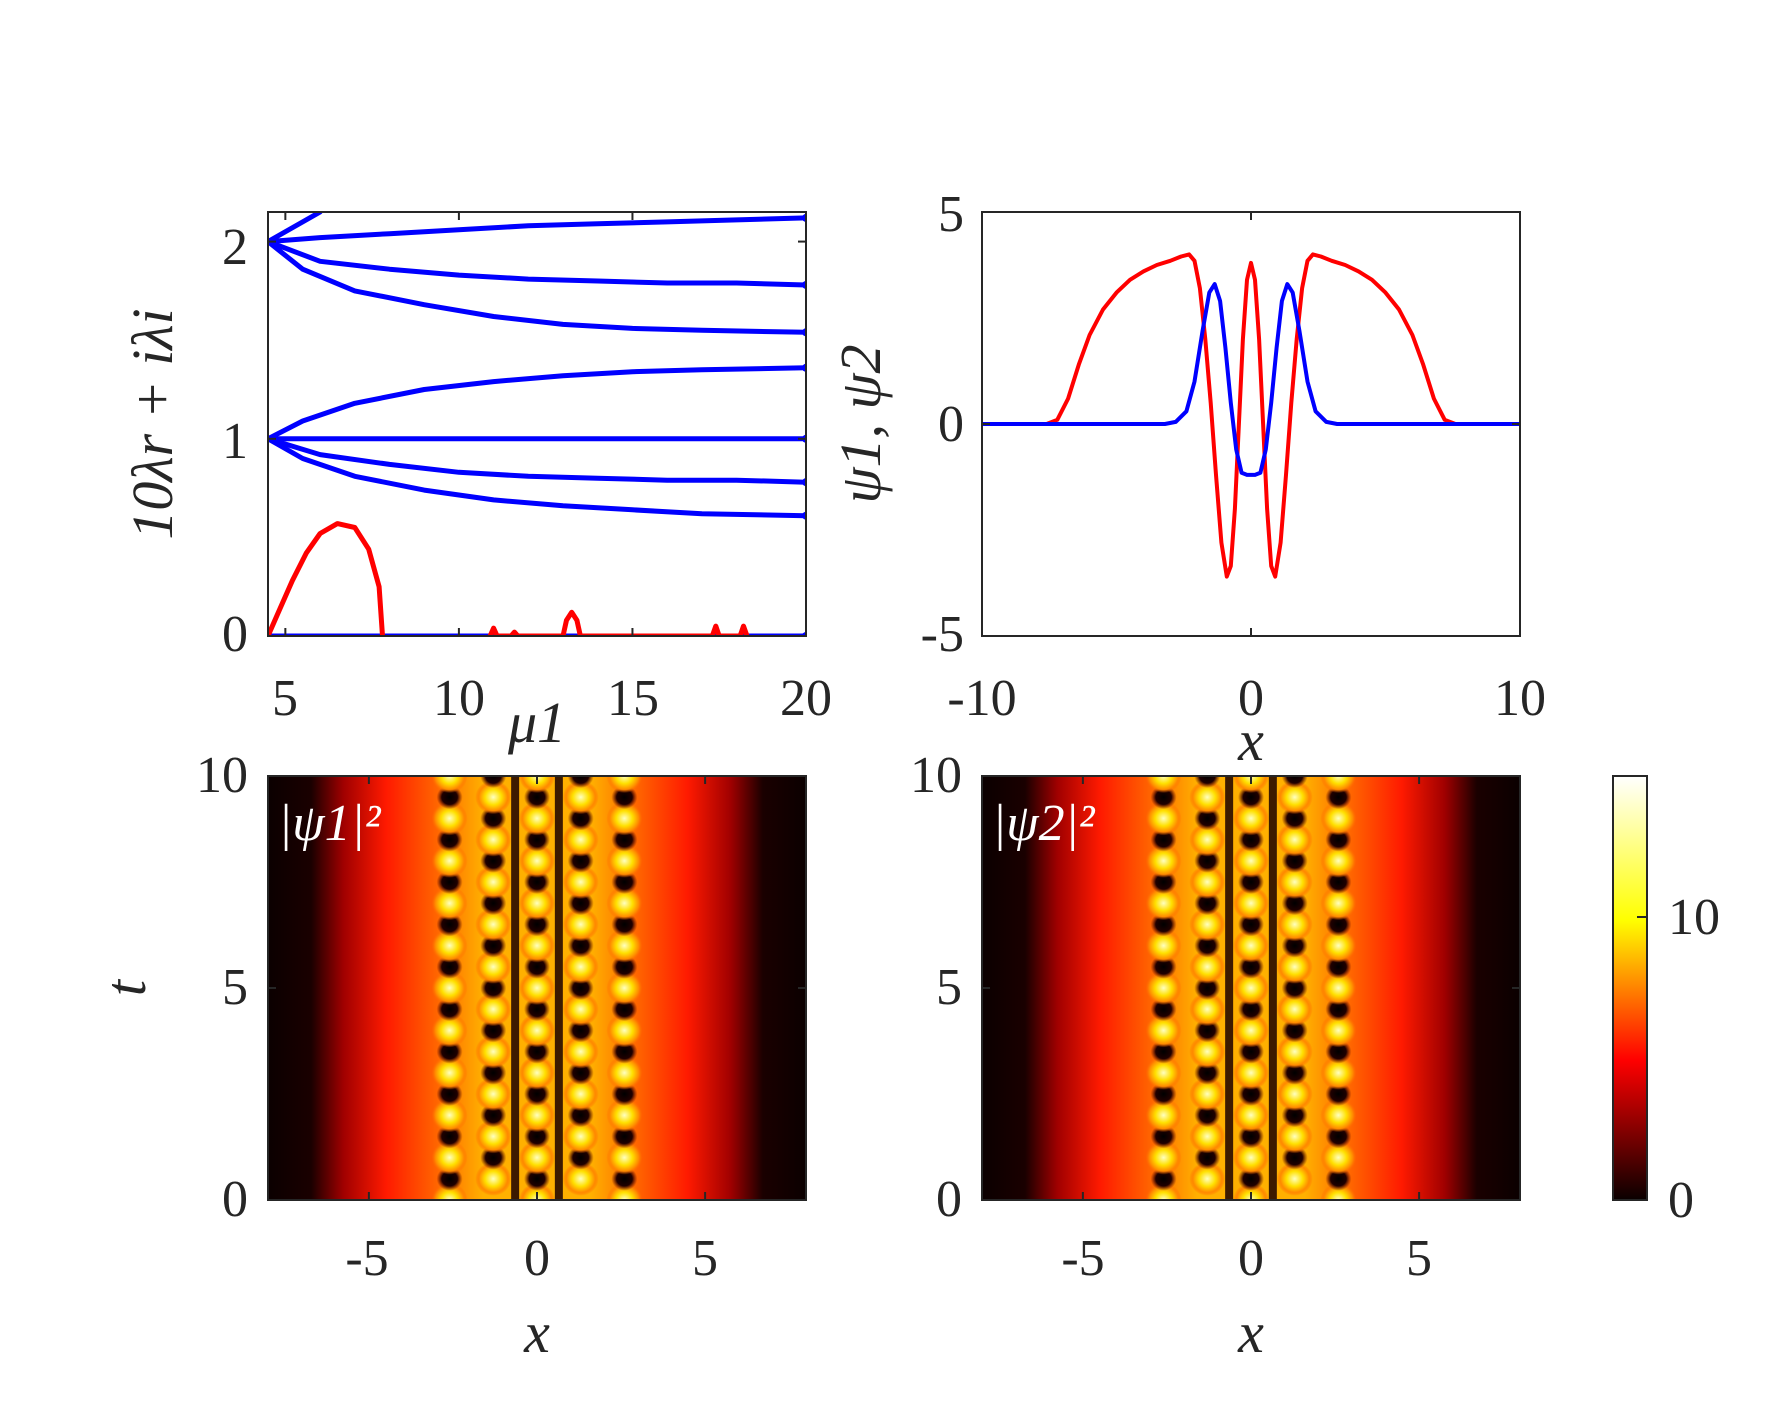 Image resolution: width=1781 pixels, height=1406 pixels. What do you see at coordinates (981, 698) in the screenshot?
I see `x-tick-label: -10` at bounding box center [981, 698].